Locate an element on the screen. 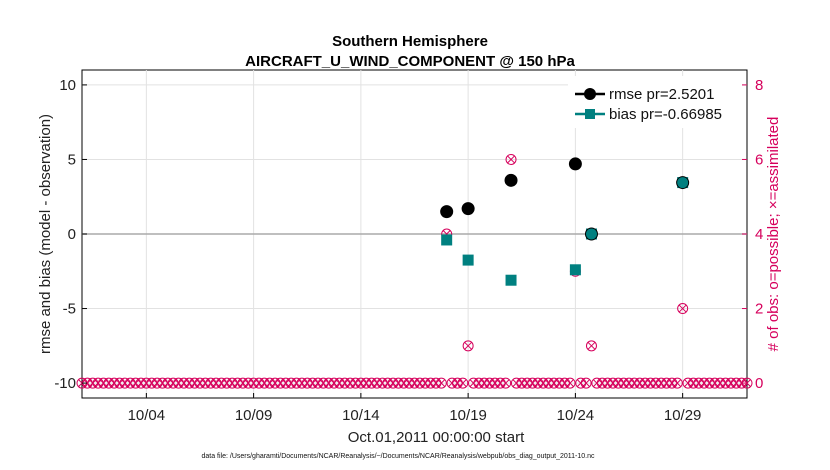 The width and height of the screenshot is (830, 470). x-tick-label: 10/14 is located at coordinates (361, 415).